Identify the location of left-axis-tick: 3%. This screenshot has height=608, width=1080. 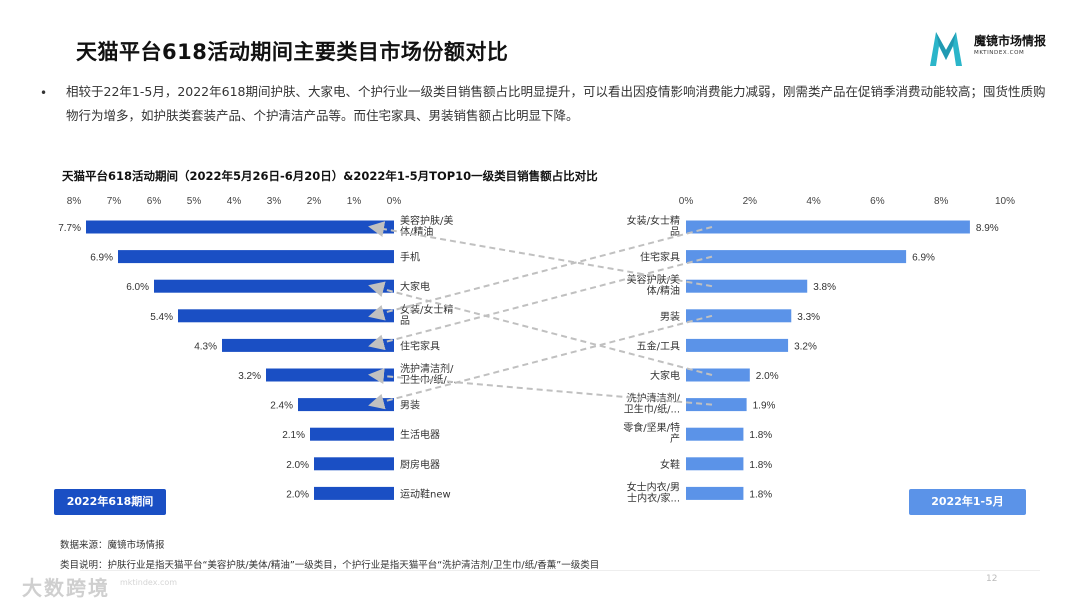
(274, 201).